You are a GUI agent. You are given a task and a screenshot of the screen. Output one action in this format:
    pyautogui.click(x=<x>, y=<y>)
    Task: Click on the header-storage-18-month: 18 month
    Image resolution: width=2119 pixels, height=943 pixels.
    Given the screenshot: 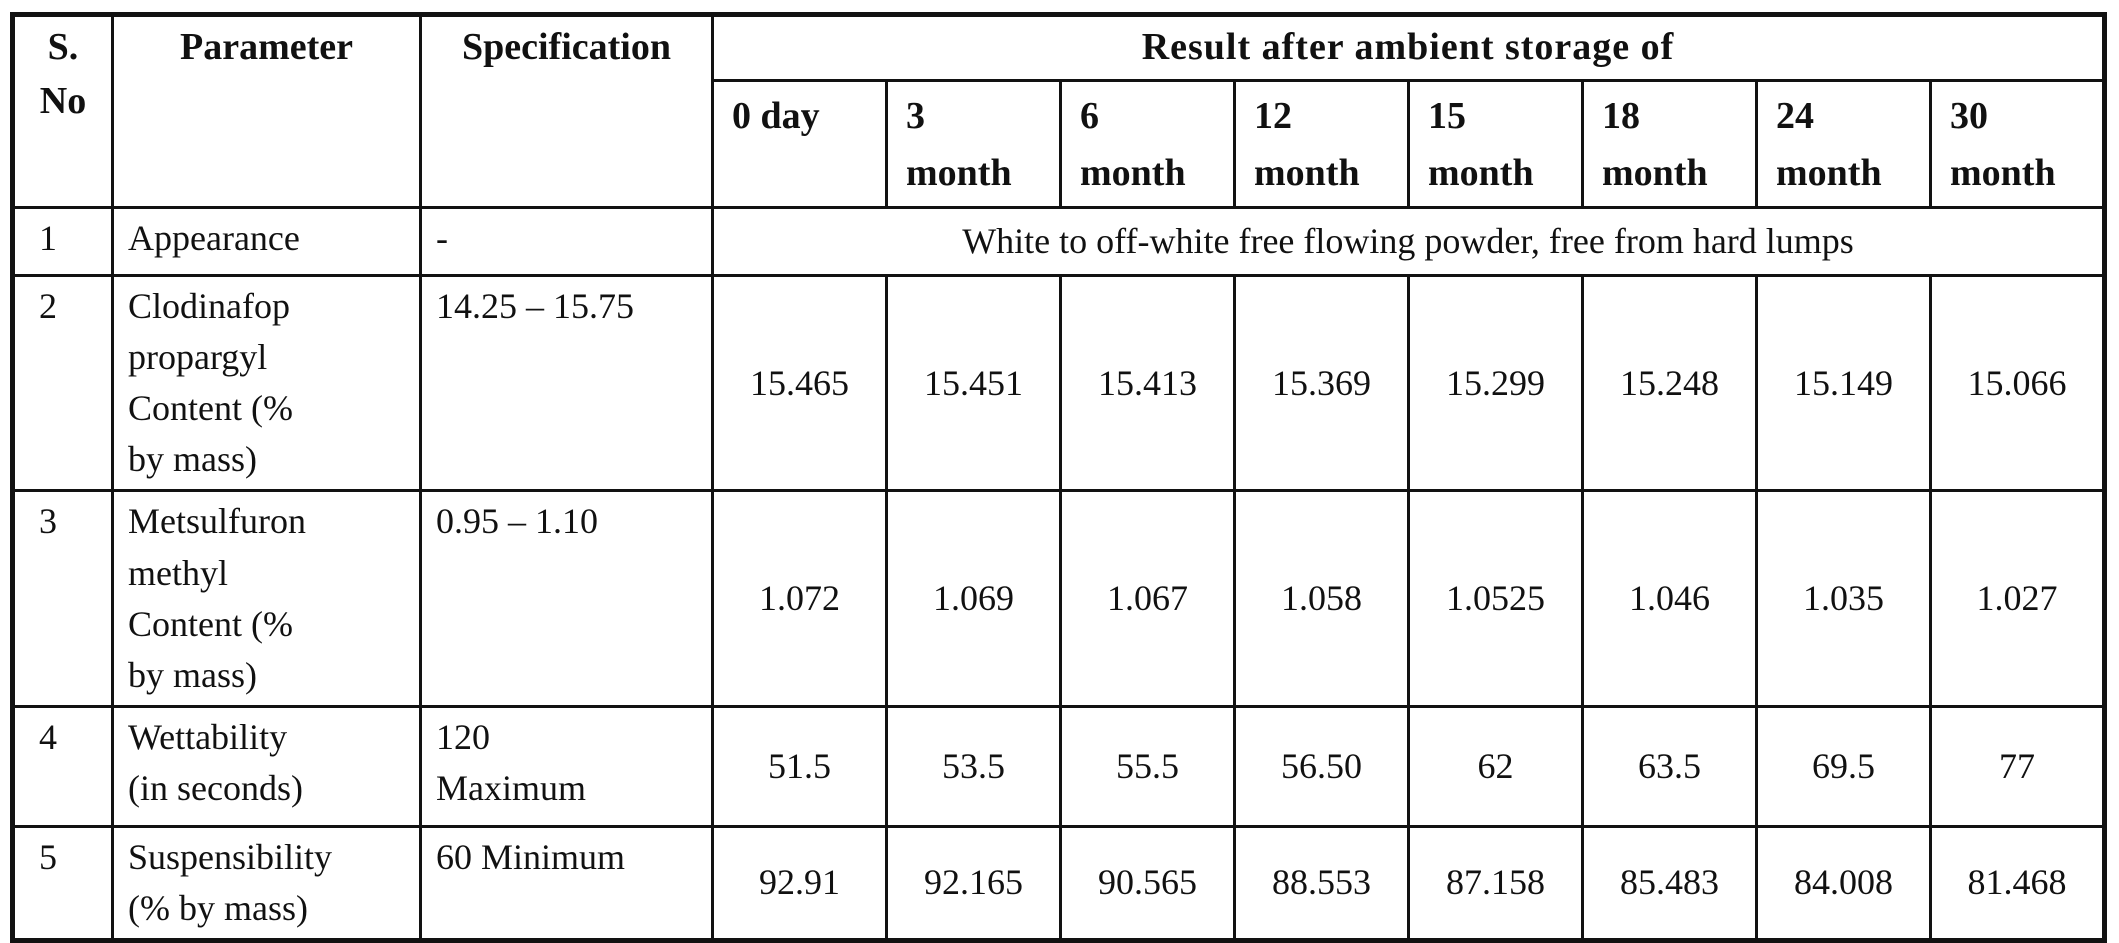 What is the action you would take?
    pyautogui.click(x=1669, y=143)
    